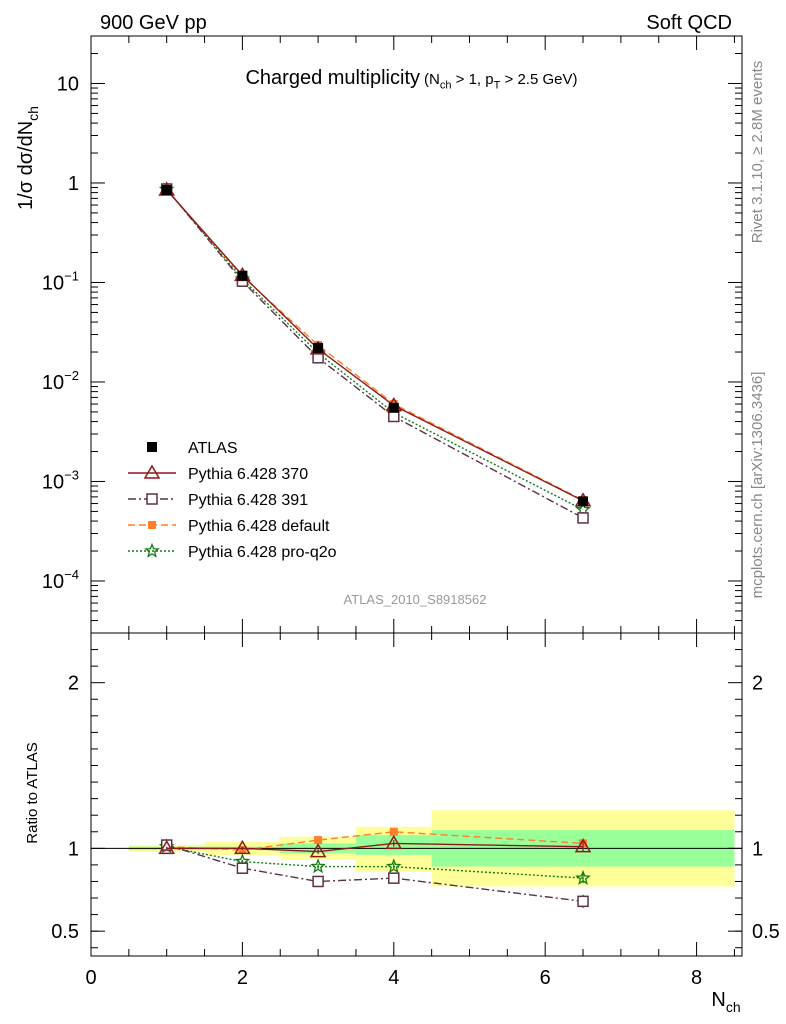 The image size is (786, 1024). I want to click on legend-entry-pythia-6-428-391: Pythia 6.428 391, so click(218, 500).